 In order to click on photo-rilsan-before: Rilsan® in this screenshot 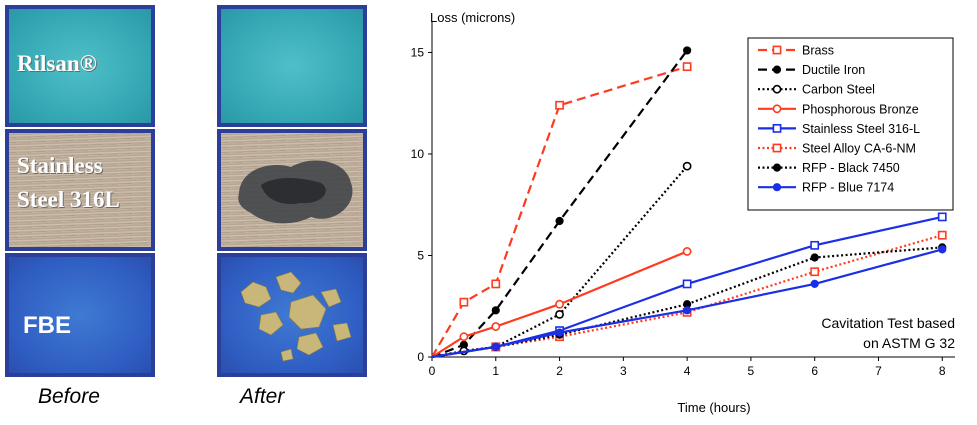, I will do `click(80, 66)`.